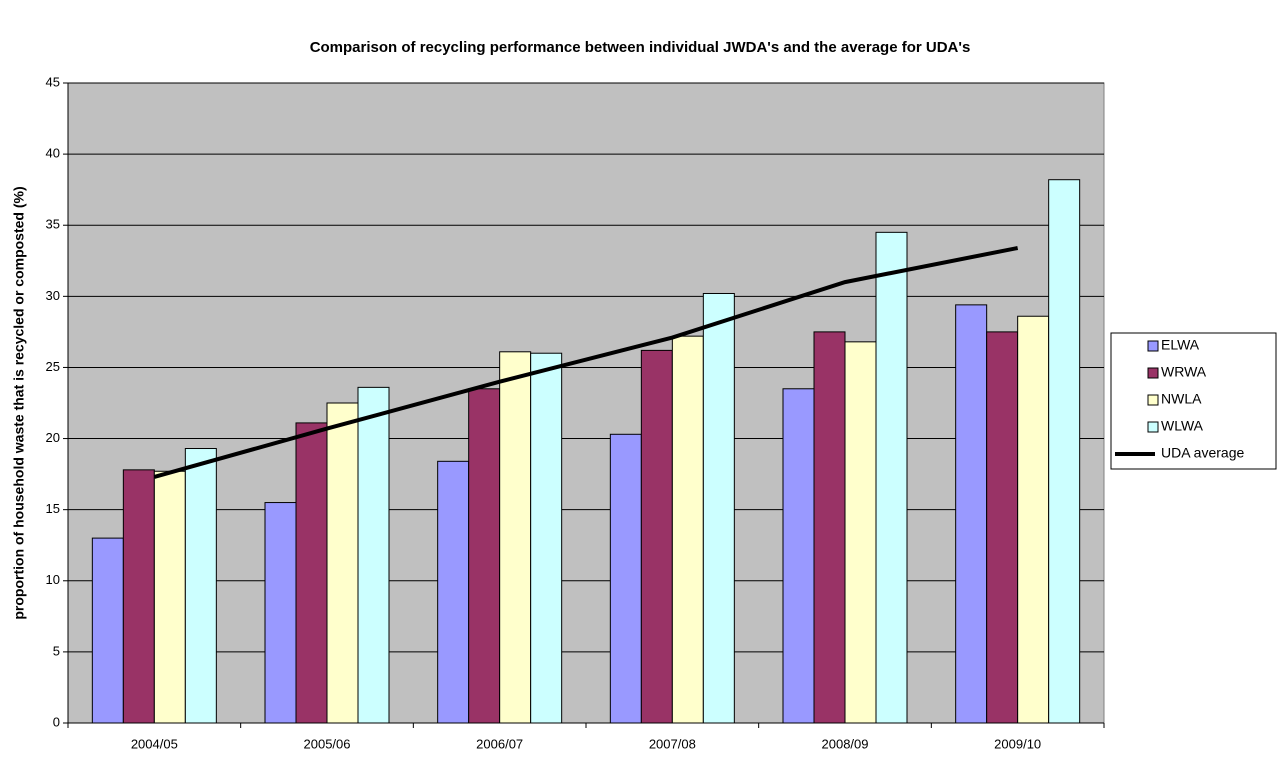 This screenshot has height=763, width=1277. What do you see at coordinates (56, 721) in the screenshot?
I see `y-tick-label: 0` at bounding box center [56, 721].